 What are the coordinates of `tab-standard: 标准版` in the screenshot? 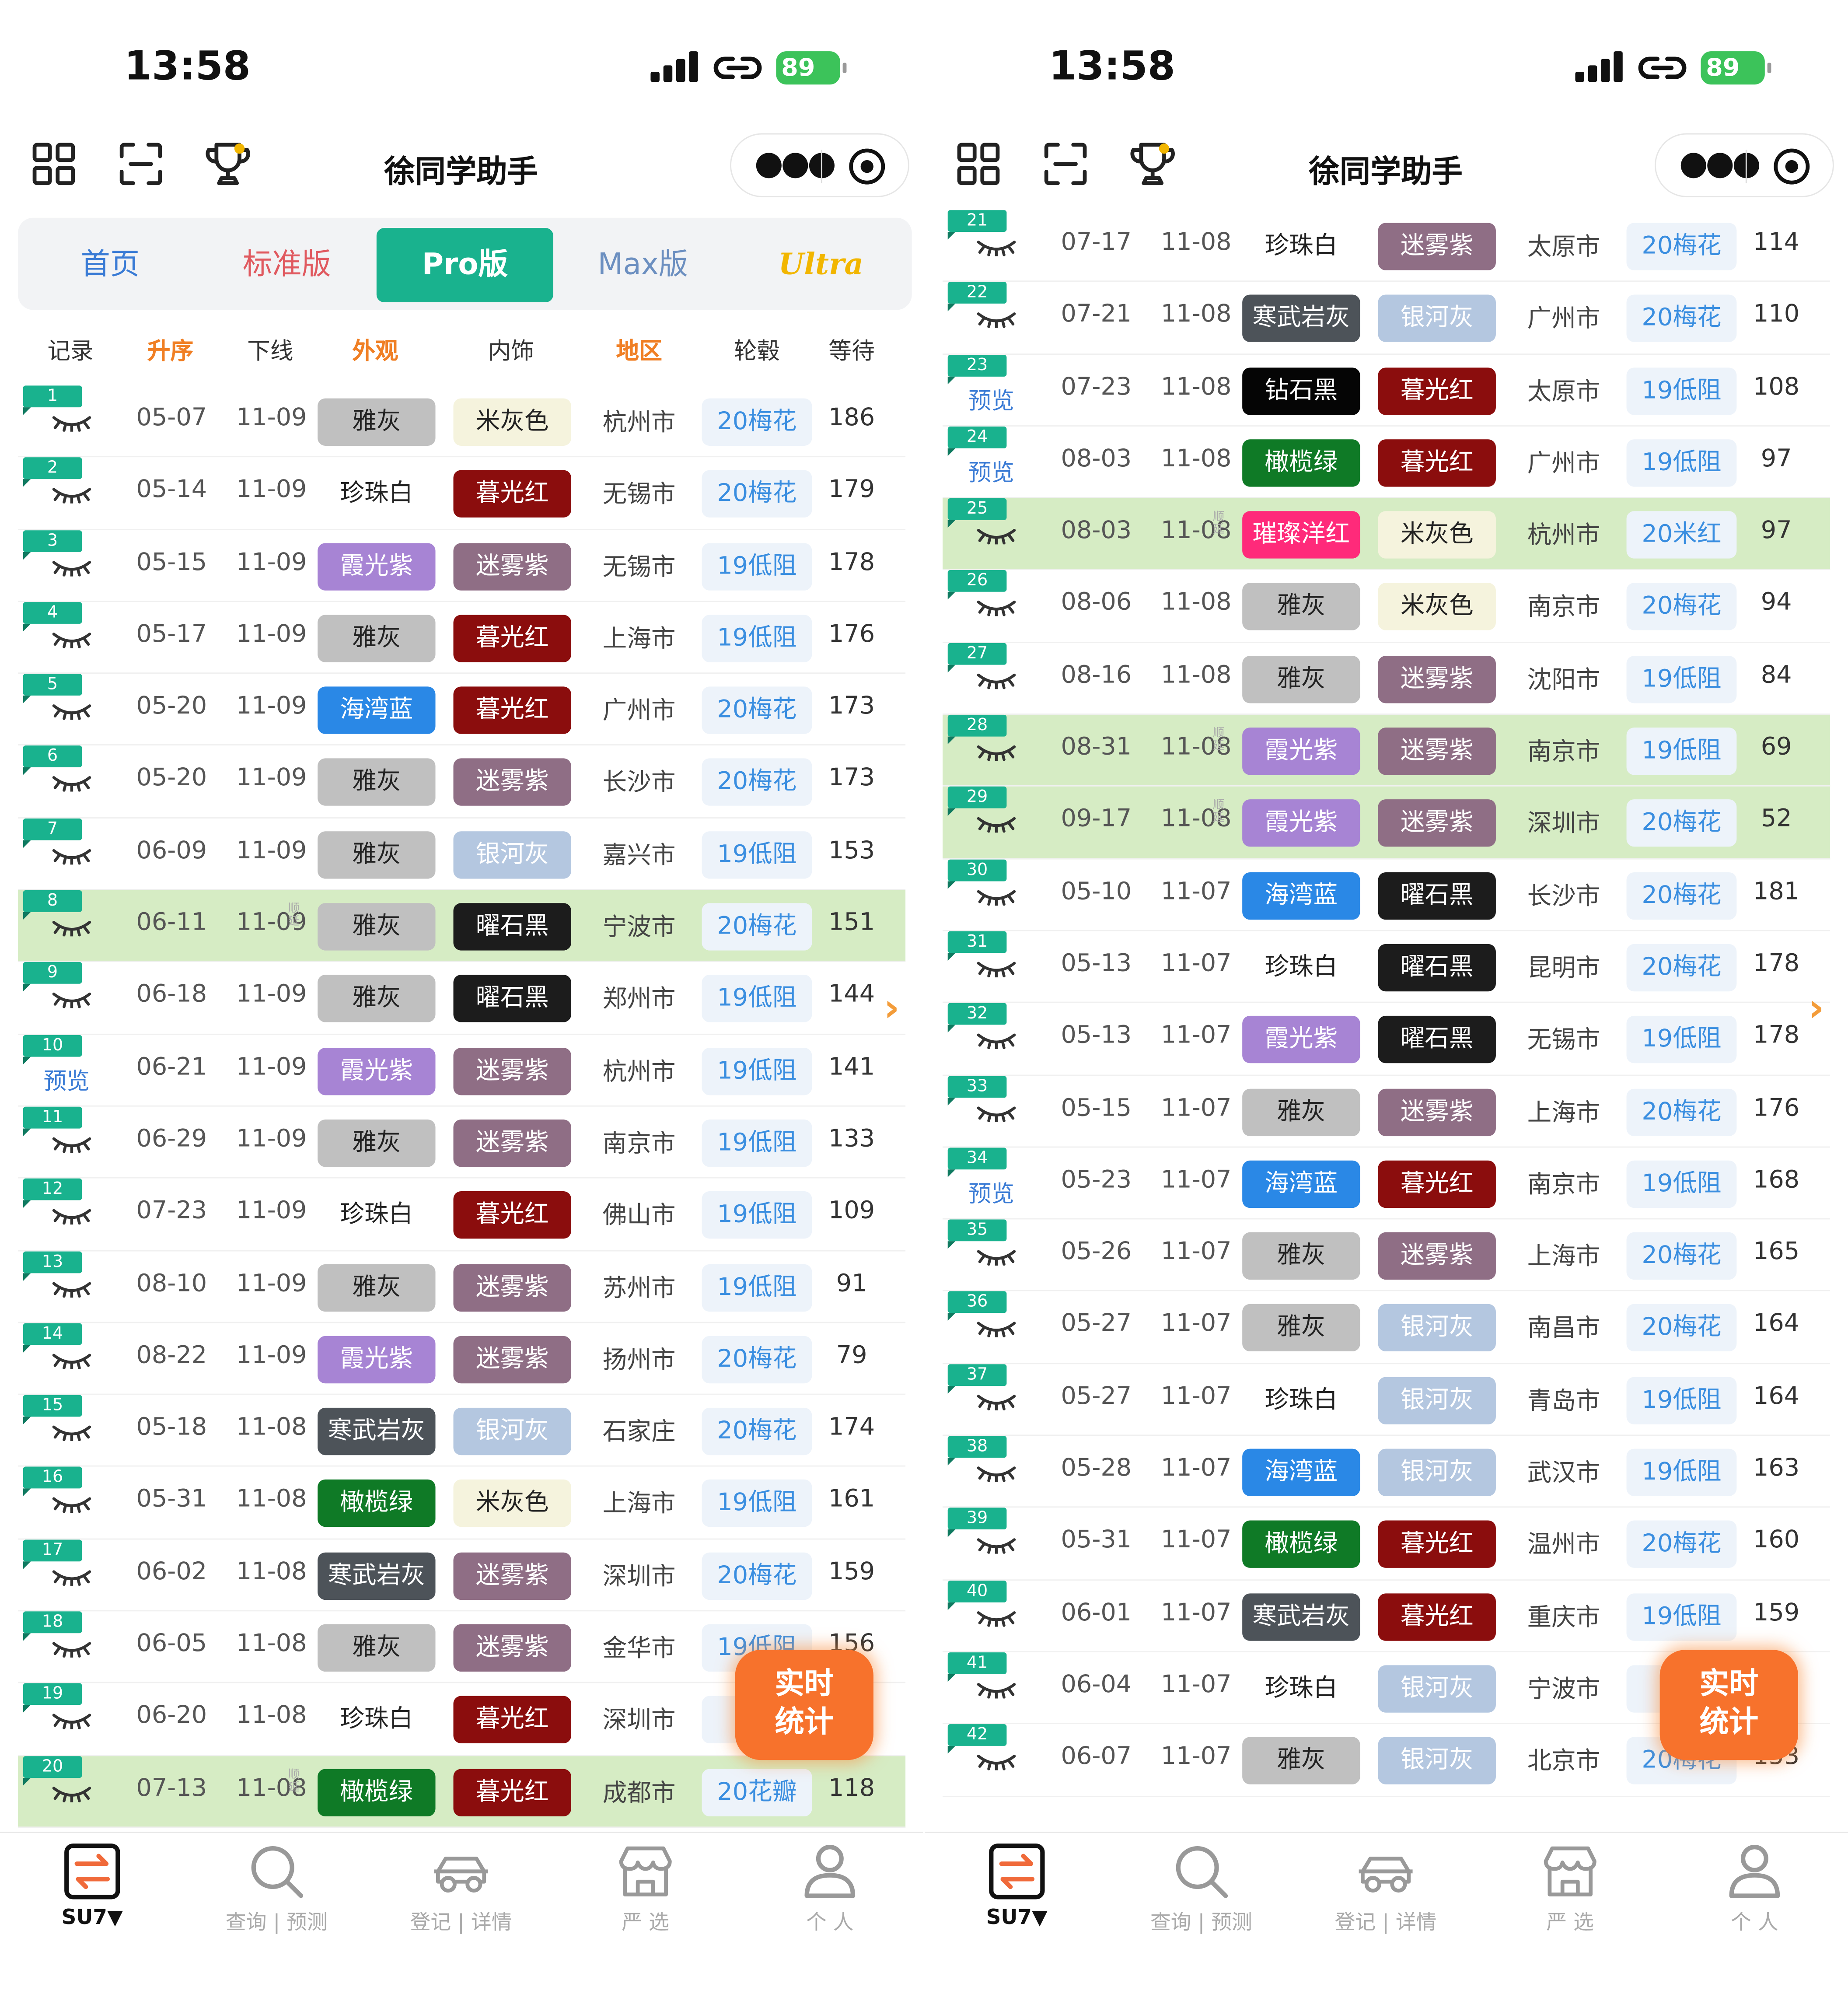 It's located at (286, 265).